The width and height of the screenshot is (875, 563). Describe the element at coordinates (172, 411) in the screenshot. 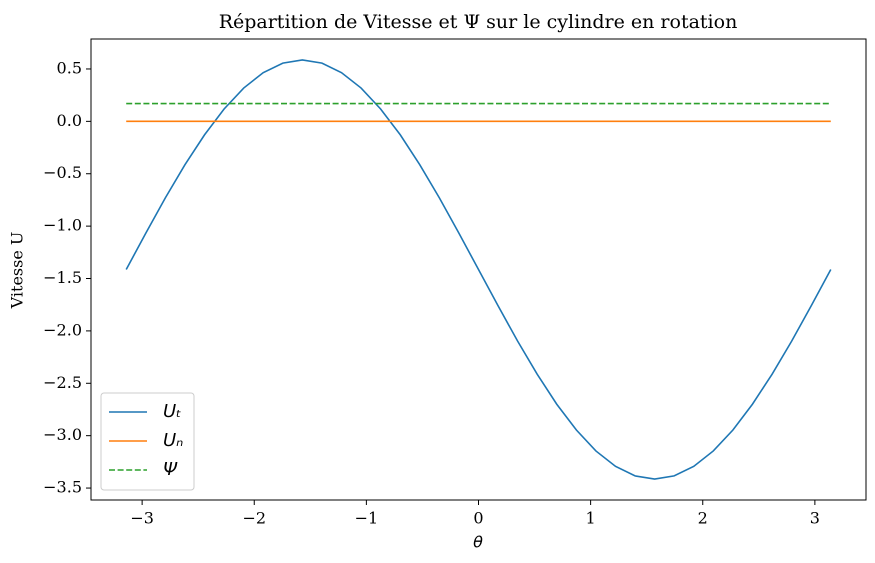

I see `legend-label: Uₜ` at that location.